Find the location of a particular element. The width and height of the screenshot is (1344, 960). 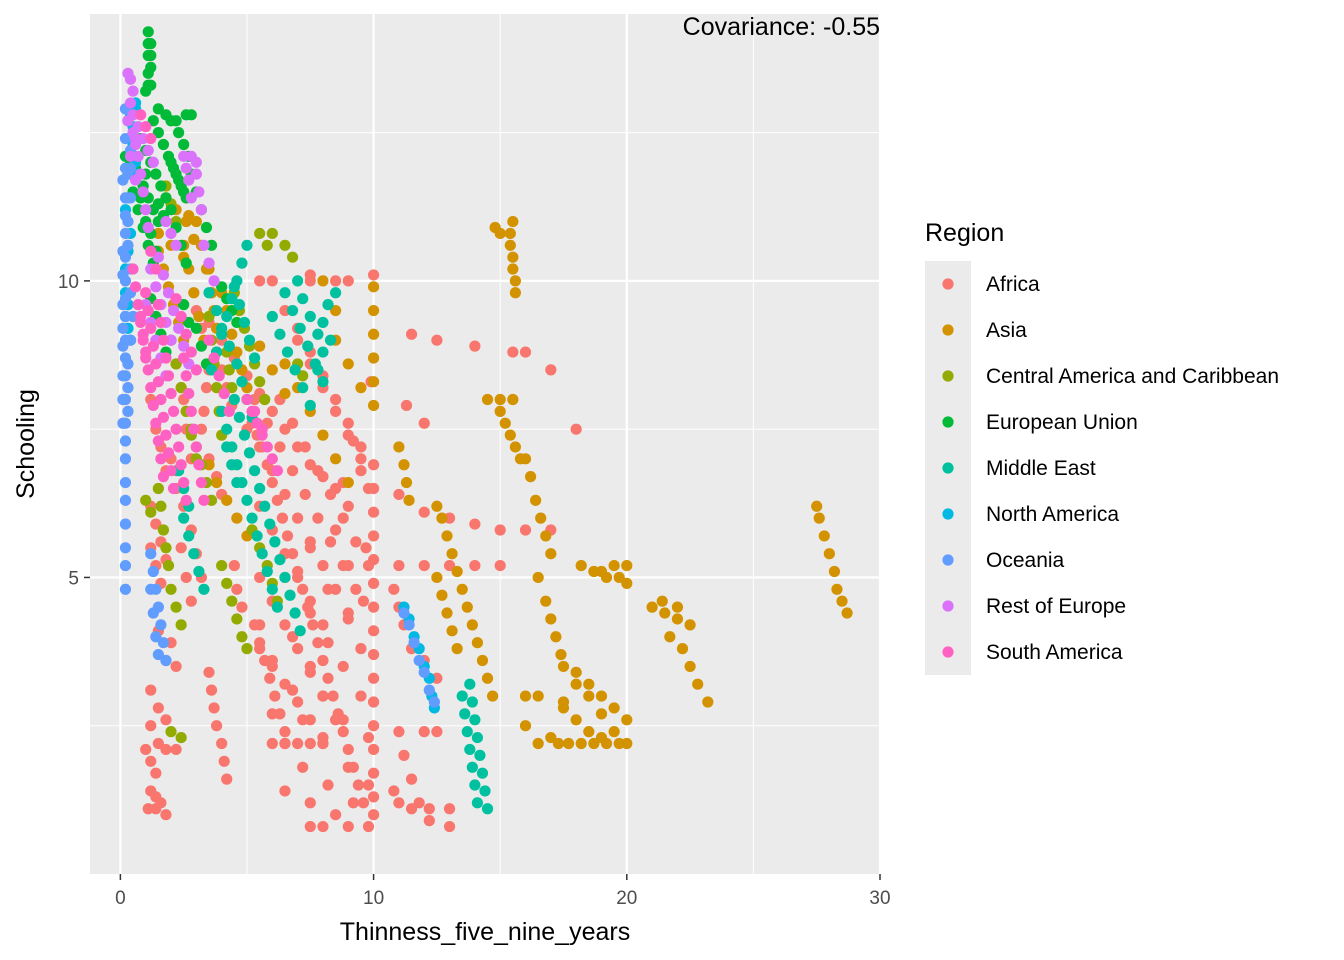

x-tick-label: 0 is located at coordinates (120, 898).